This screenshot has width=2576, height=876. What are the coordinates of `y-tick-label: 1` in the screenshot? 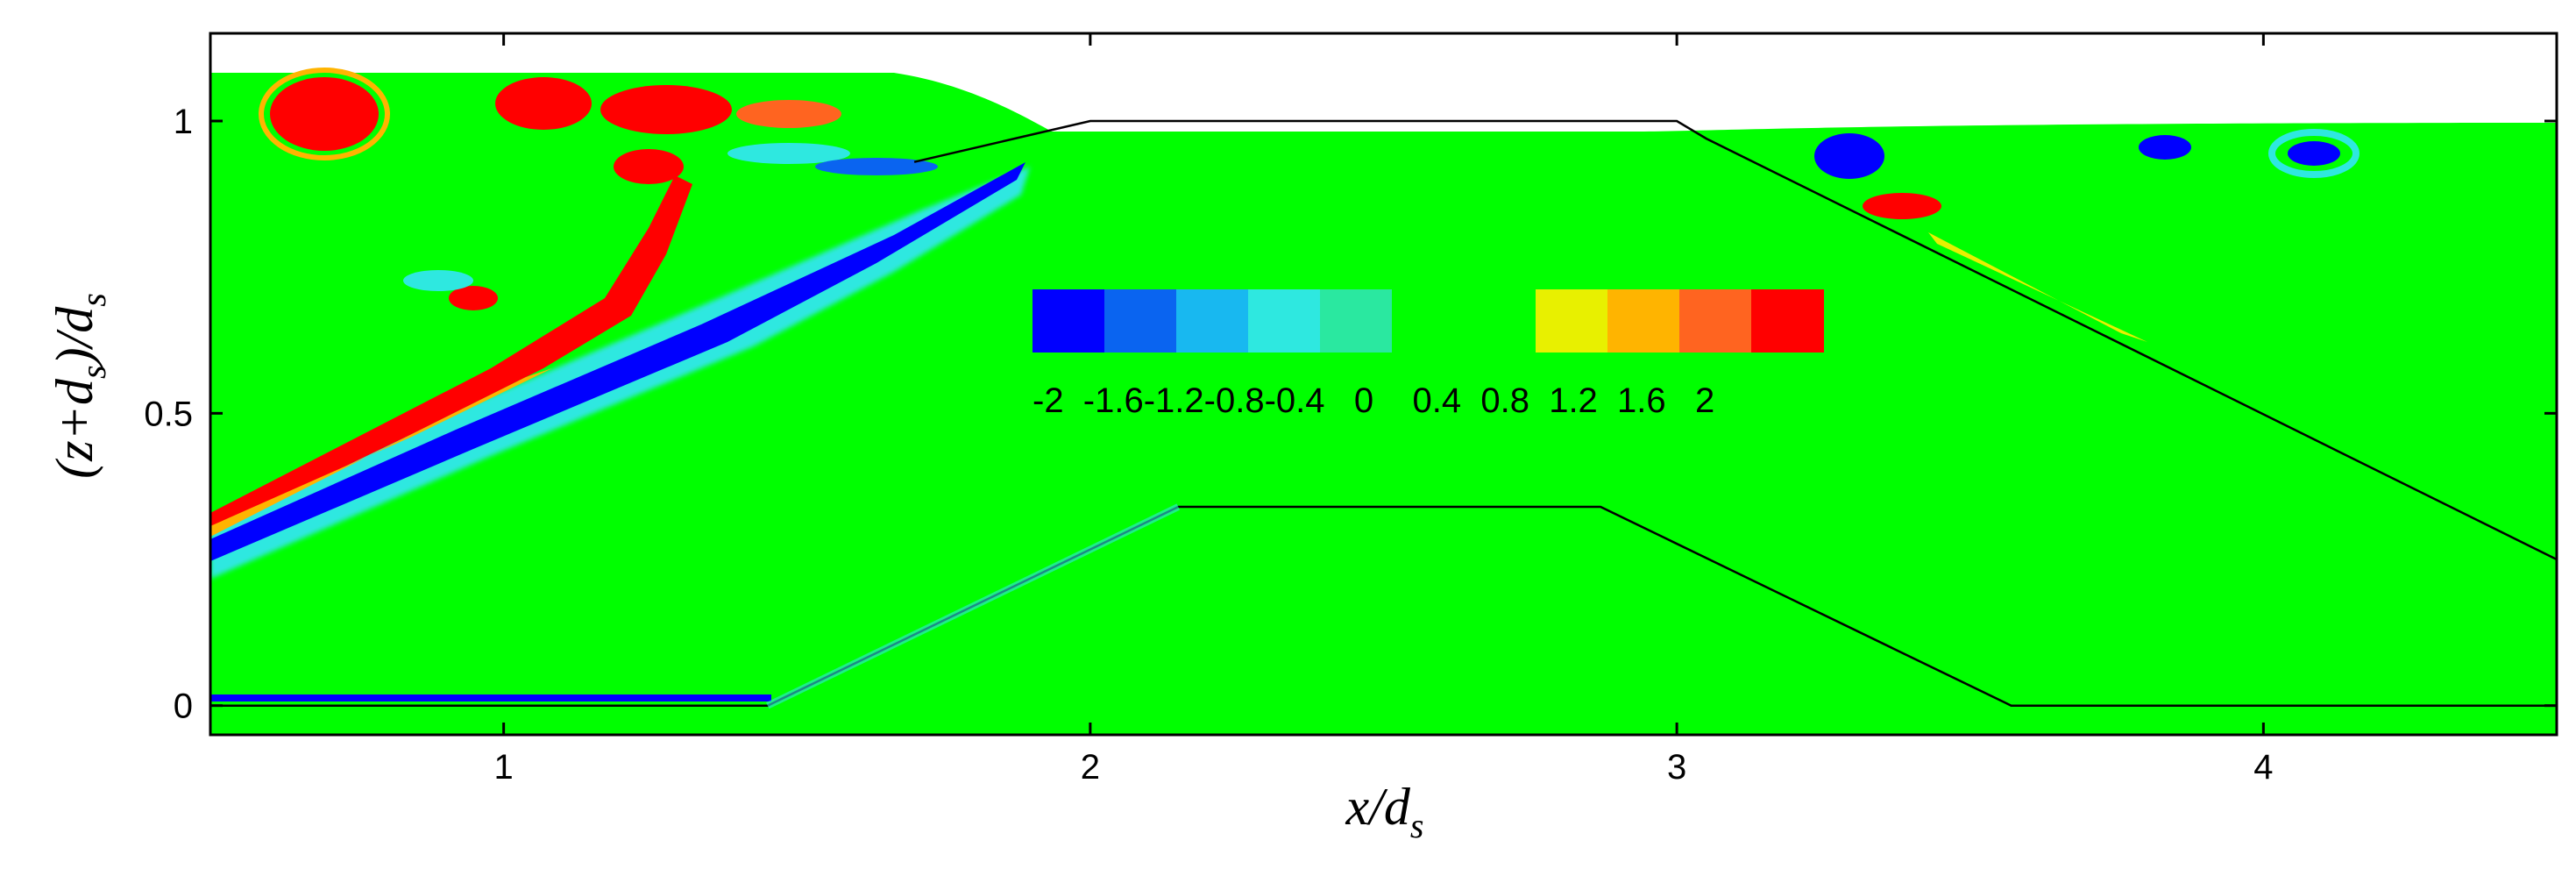 It's located at (183, 122).